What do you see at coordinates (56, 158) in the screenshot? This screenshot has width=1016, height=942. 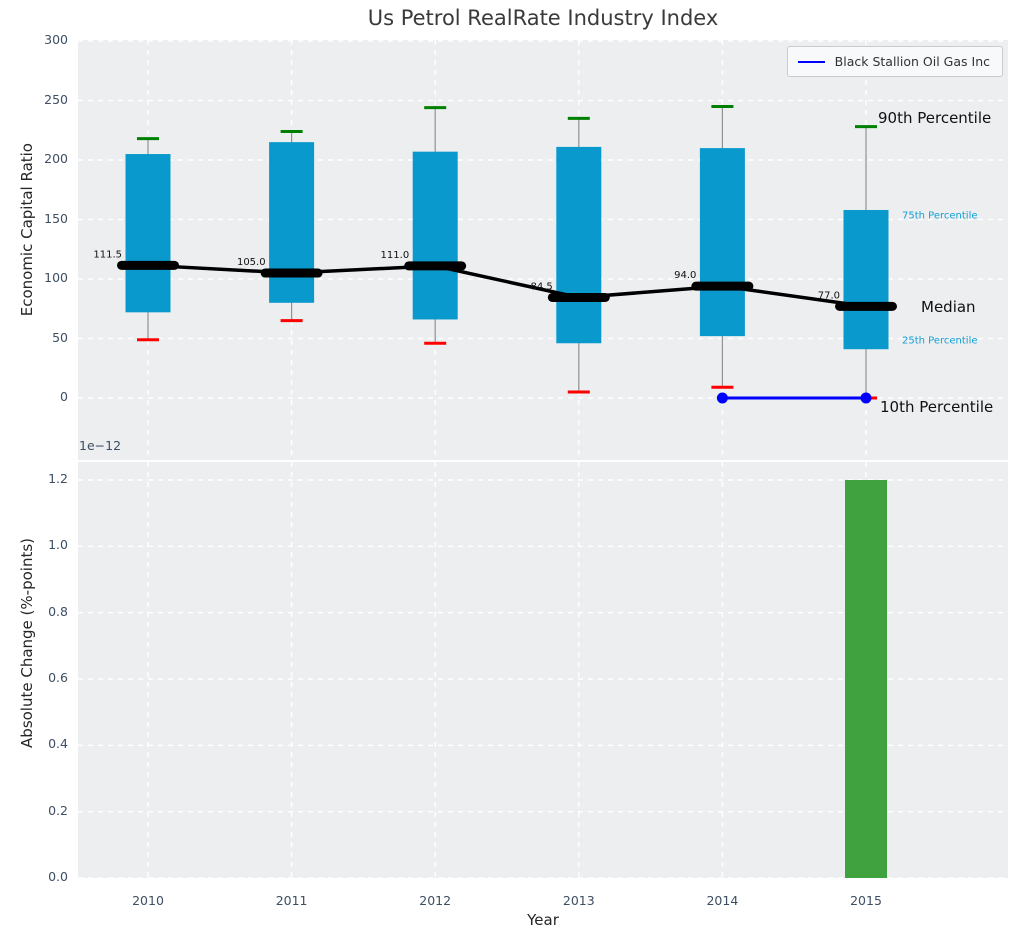 I see `top-ytick-label: 200` at bounding box center [56, 158].